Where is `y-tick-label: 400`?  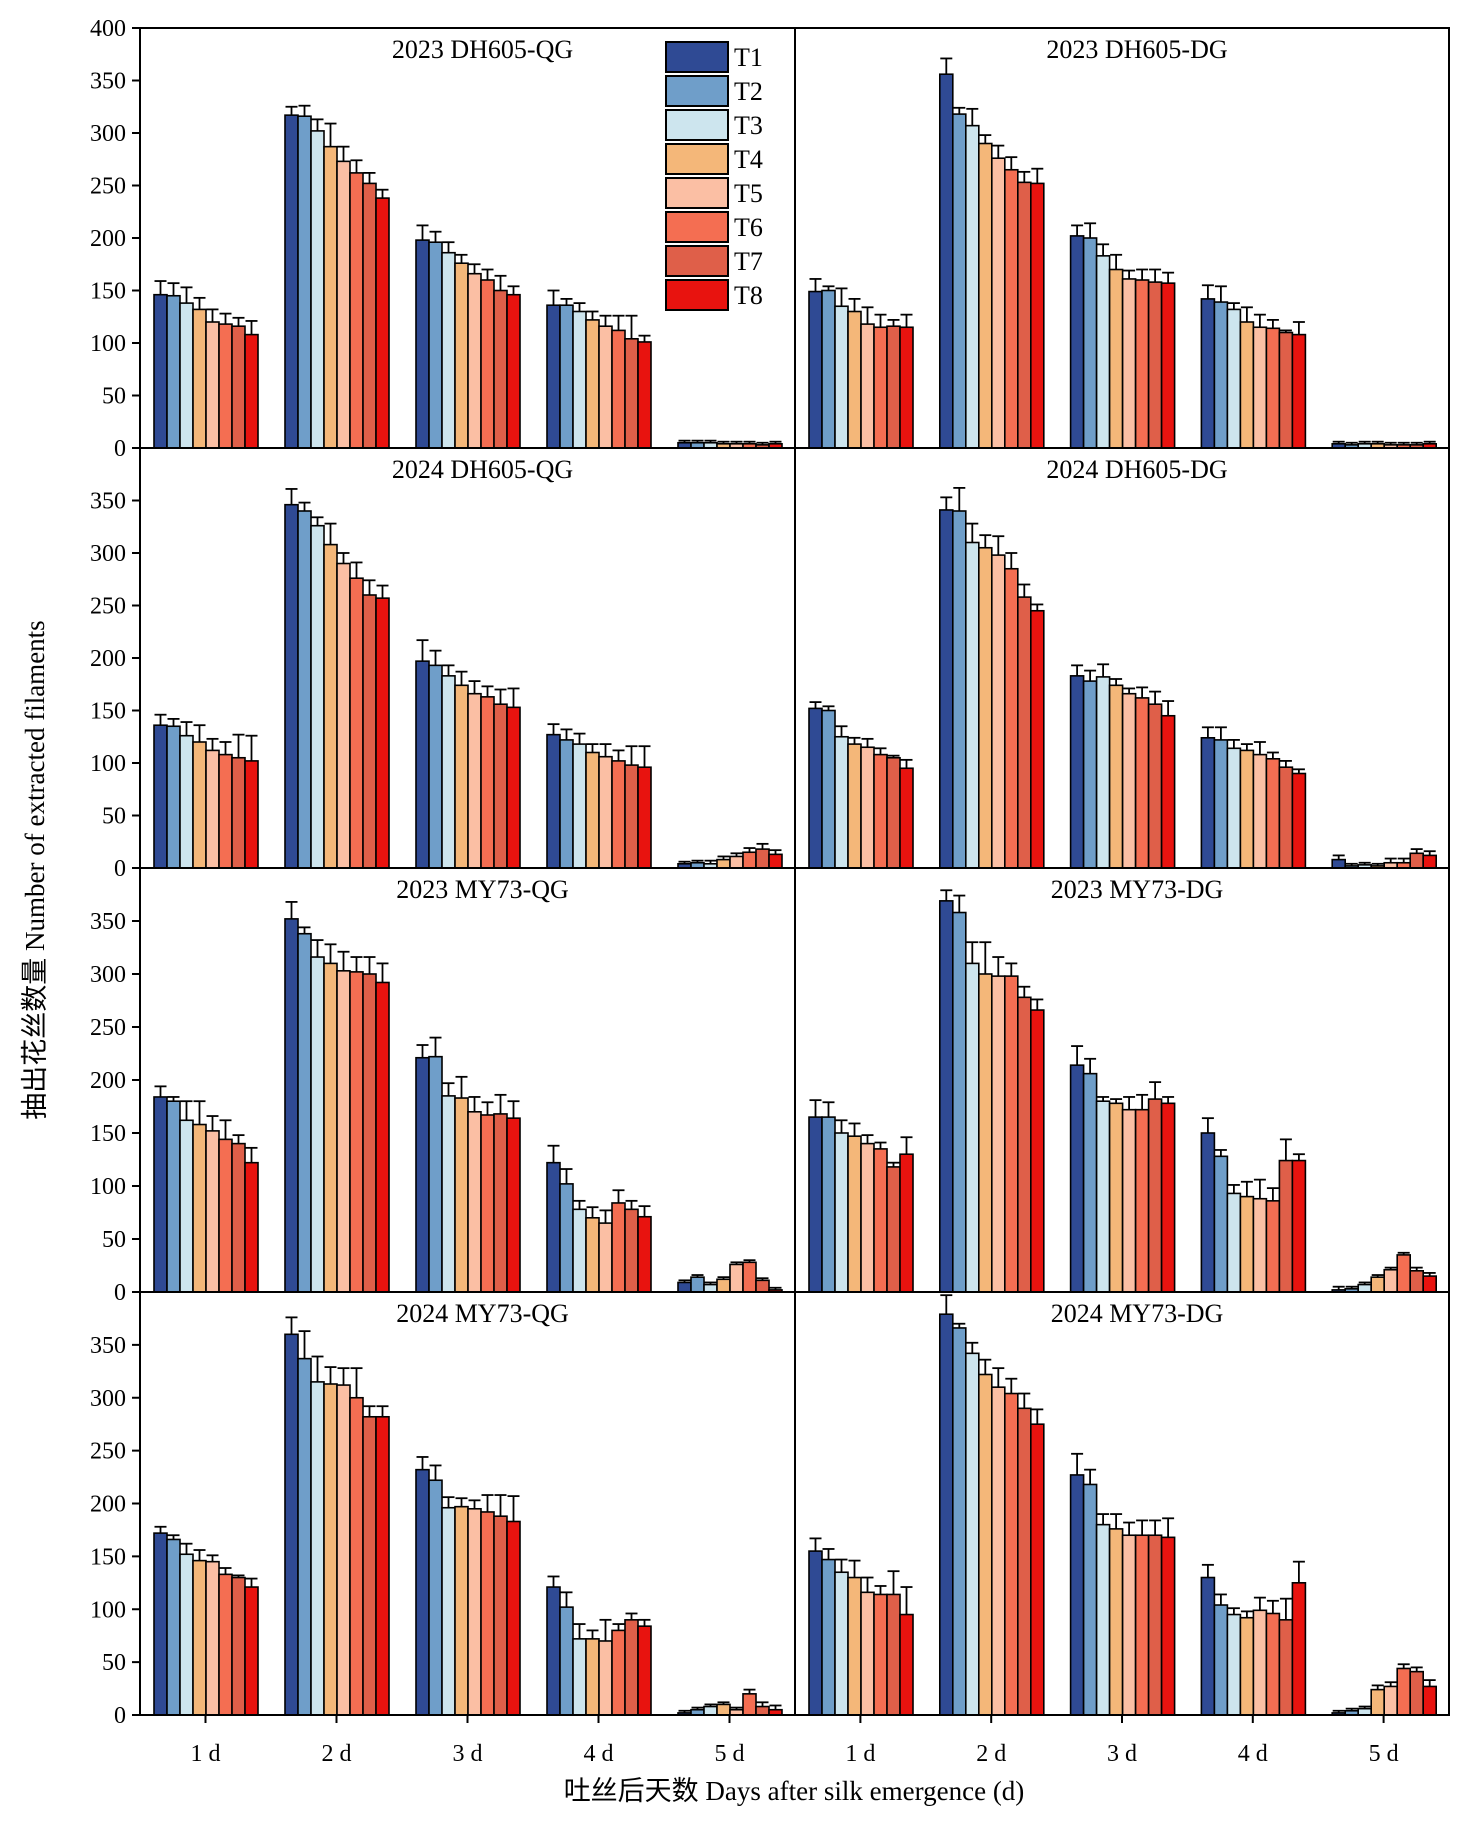 y-tick-label: 400 is located at coordinates (108, 29).